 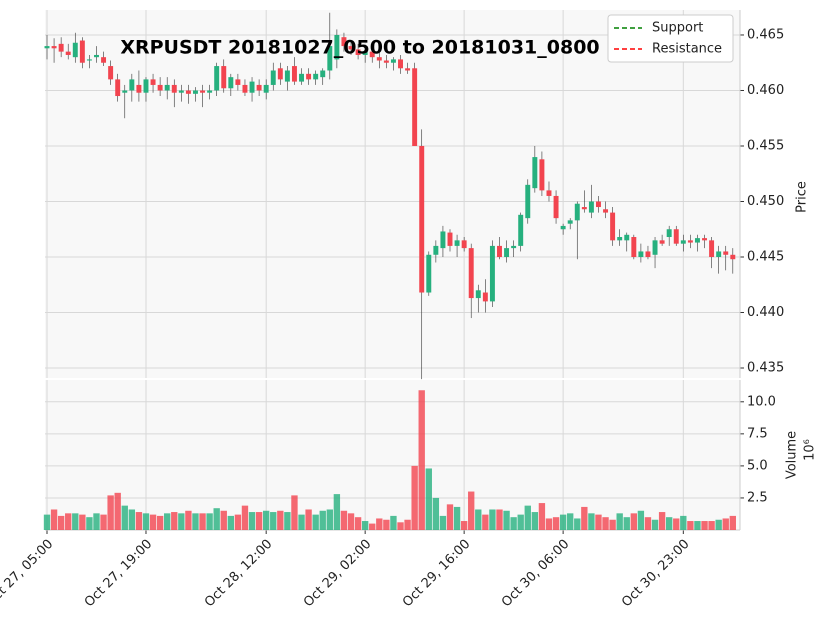 What do you see at coordinates (810, 450) in the screenshot?
I see `volume-offset: 10⁶` at bounding box center [810, 450].